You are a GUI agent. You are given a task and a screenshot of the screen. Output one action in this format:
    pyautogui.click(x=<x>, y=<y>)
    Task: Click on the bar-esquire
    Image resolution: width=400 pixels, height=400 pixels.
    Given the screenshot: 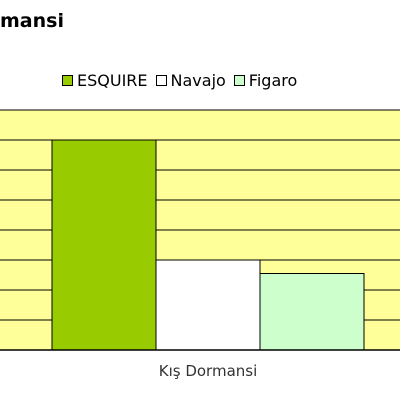 What is the action you would take?
    pyautogui.click(x=104, y=245)
    